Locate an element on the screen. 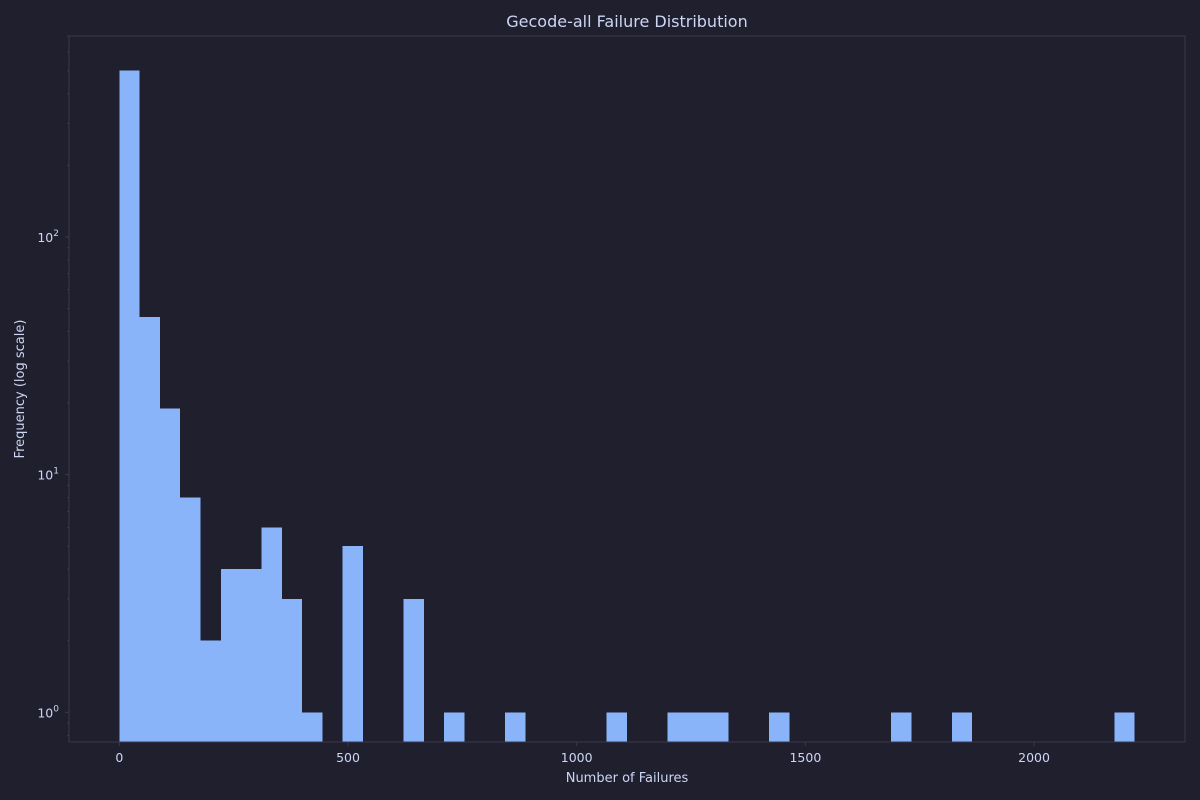 This screenshot has width=1200, height=800. x-tick-label: 0 is located at coordinates (119, 757).